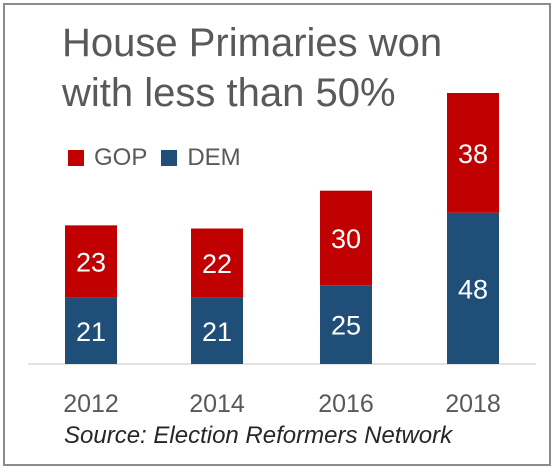  What do you see at coordinates (217, 404) in the screenshot?
I see `x-tick-label-2014: 2014` at bounding box center [217, 404].